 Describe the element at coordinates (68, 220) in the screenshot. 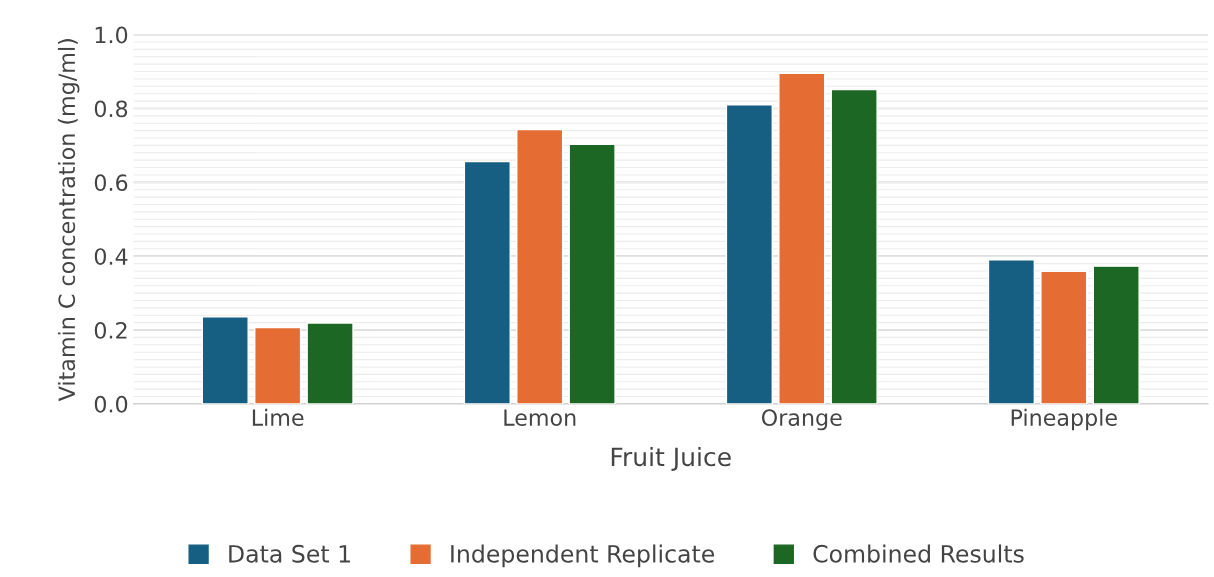

I see `y-axis-title: Vitamin C concentration (mg/ml)` at that location.